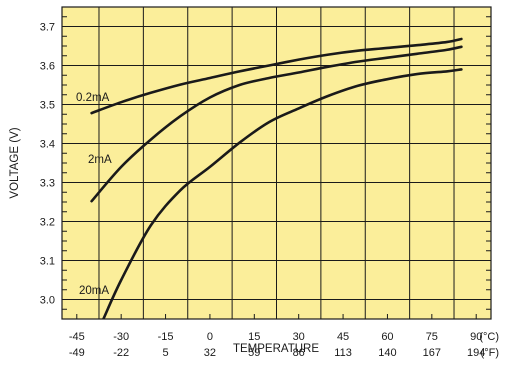  I want to click on y-axis-title: VOLTAGE (V), so click(15, 162).